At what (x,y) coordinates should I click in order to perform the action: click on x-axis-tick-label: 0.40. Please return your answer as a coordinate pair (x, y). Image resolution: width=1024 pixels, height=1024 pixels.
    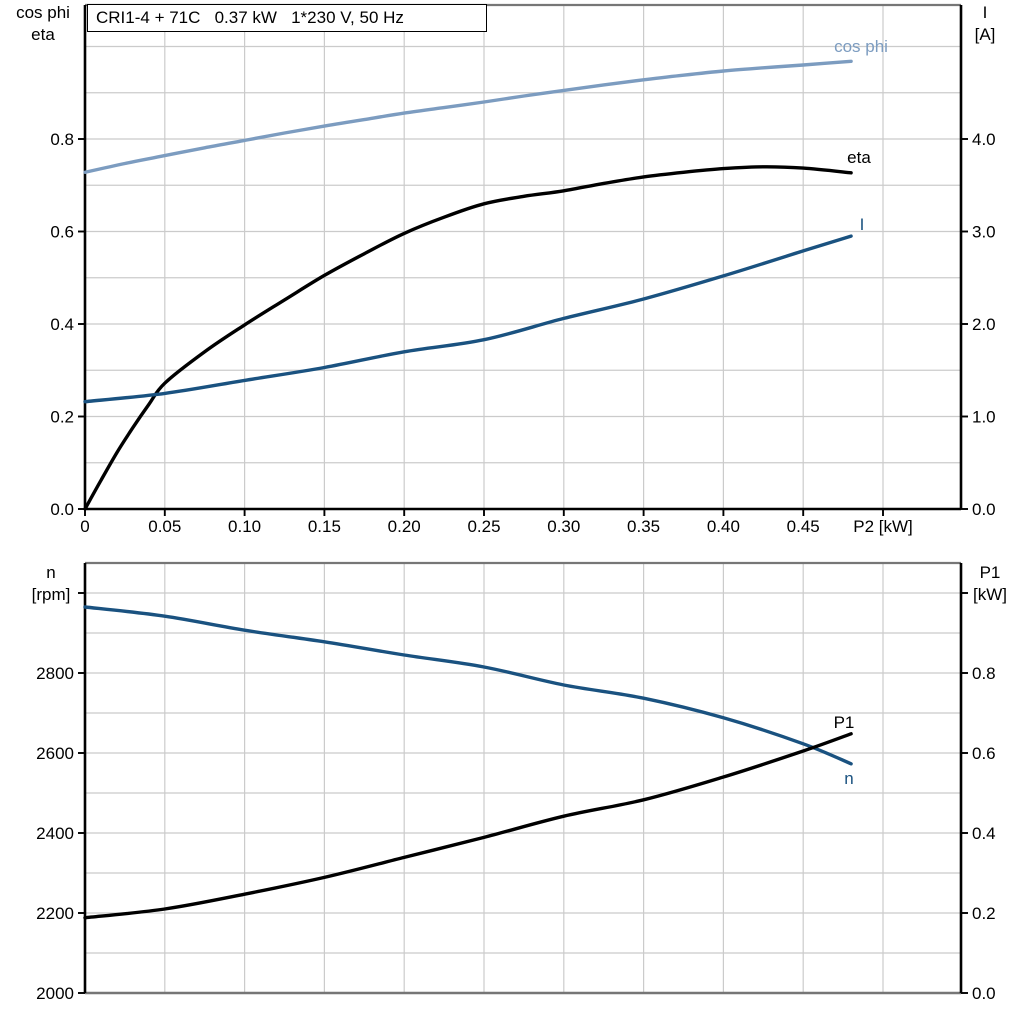
    Looking at the image, I should click on (723, 526).